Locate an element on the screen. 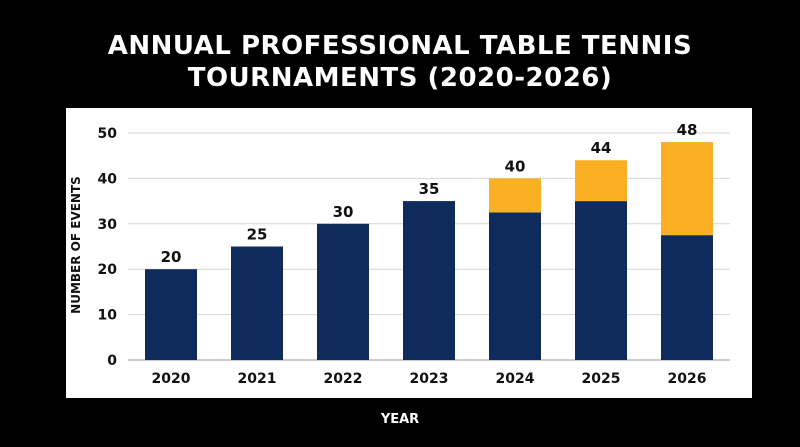 This screenshot has height=447, width=800. y-tick-label: 40 is located at coordinates (108, 179).